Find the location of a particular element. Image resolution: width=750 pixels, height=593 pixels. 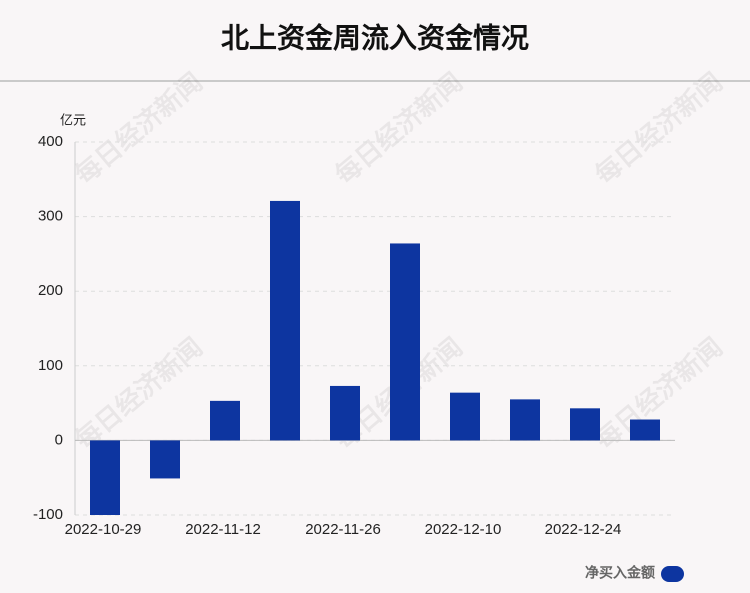

y-tick-label: 0 is located at coordinates (59, 439).